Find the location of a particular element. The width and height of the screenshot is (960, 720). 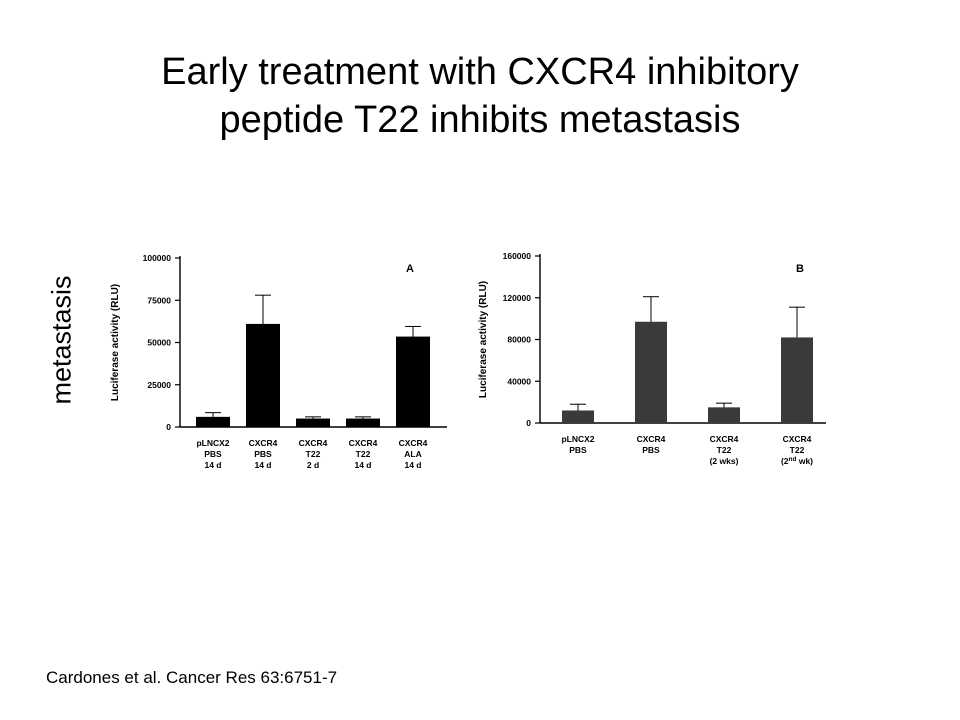

category-label: 2 d is located at coordinates (313, 465).